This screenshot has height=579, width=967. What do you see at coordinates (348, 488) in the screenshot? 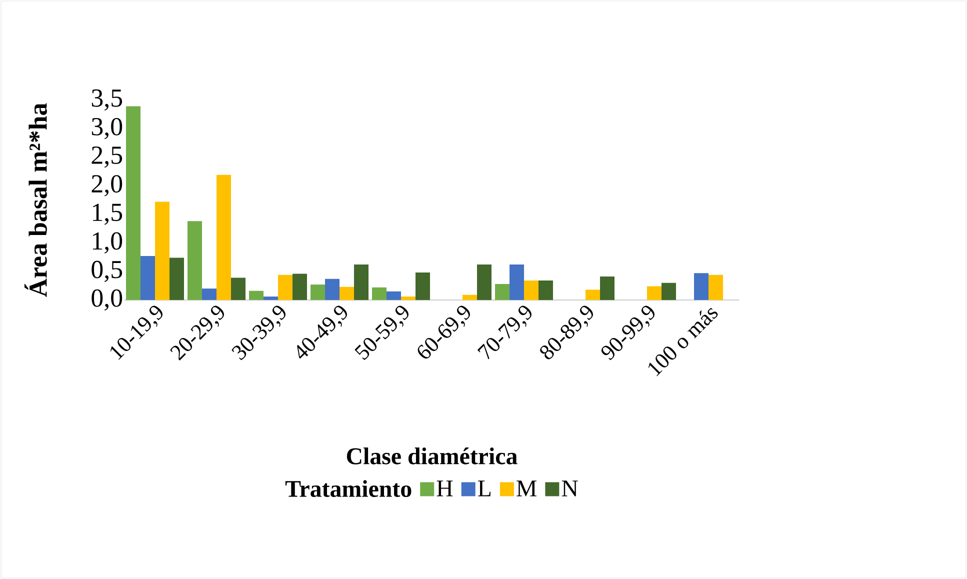
I see `legend-title: Tratamiento` at bounding box center [348, 488].